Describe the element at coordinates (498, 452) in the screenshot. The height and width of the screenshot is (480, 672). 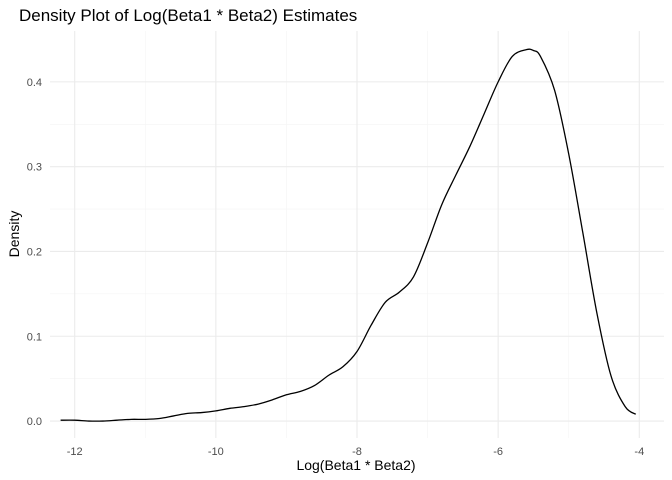
I see `x-tick-label: -6` at that location.